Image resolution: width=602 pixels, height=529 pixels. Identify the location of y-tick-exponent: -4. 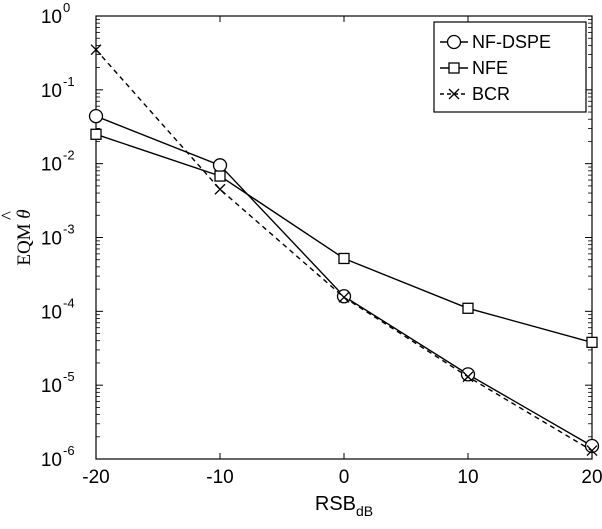
(69, 302).